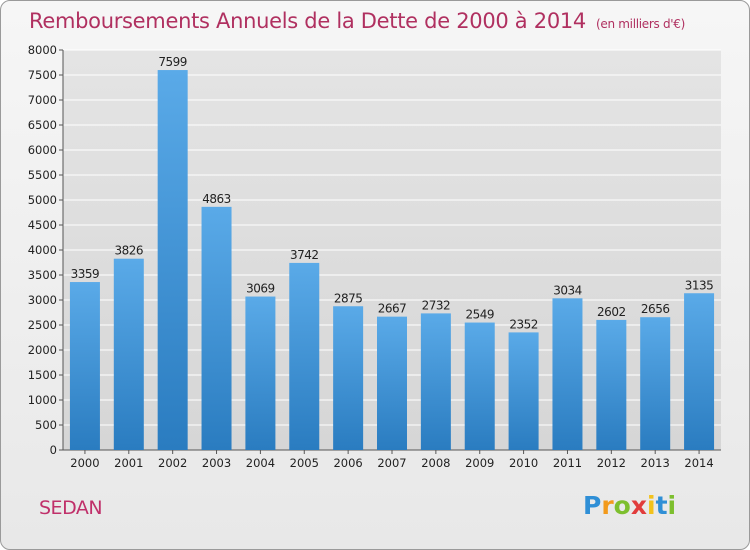  I want to click on y-tick-label: 4500, so click(42, 225).